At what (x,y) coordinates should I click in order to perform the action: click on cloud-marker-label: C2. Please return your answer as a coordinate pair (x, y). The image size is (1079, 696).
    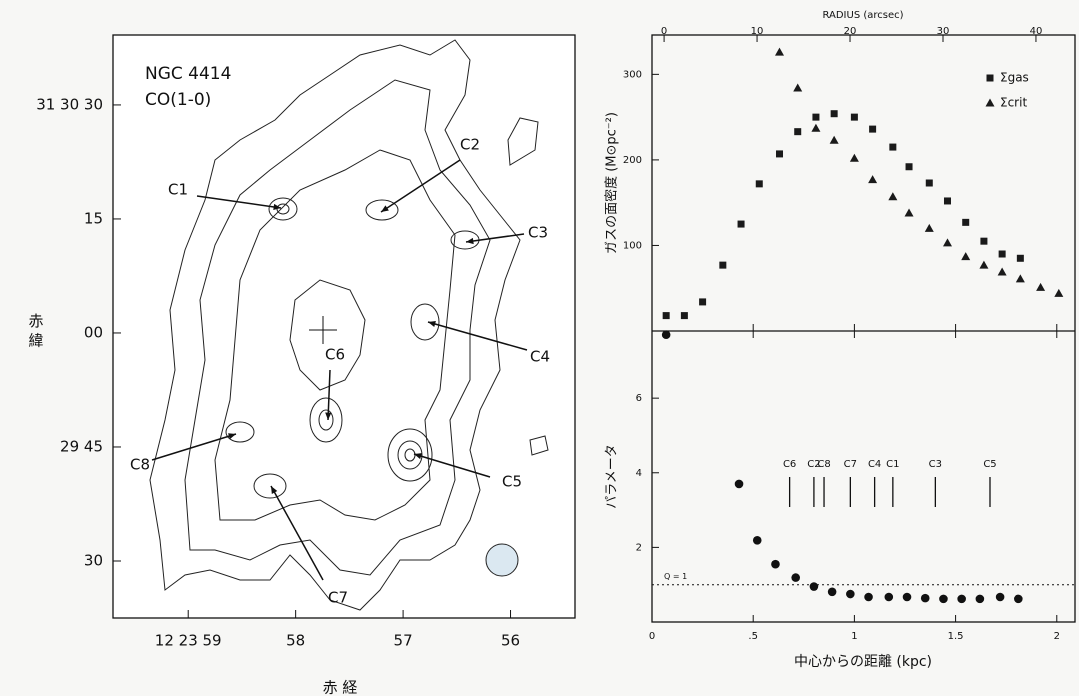
    Looking at the image, I should click on (813, 464).